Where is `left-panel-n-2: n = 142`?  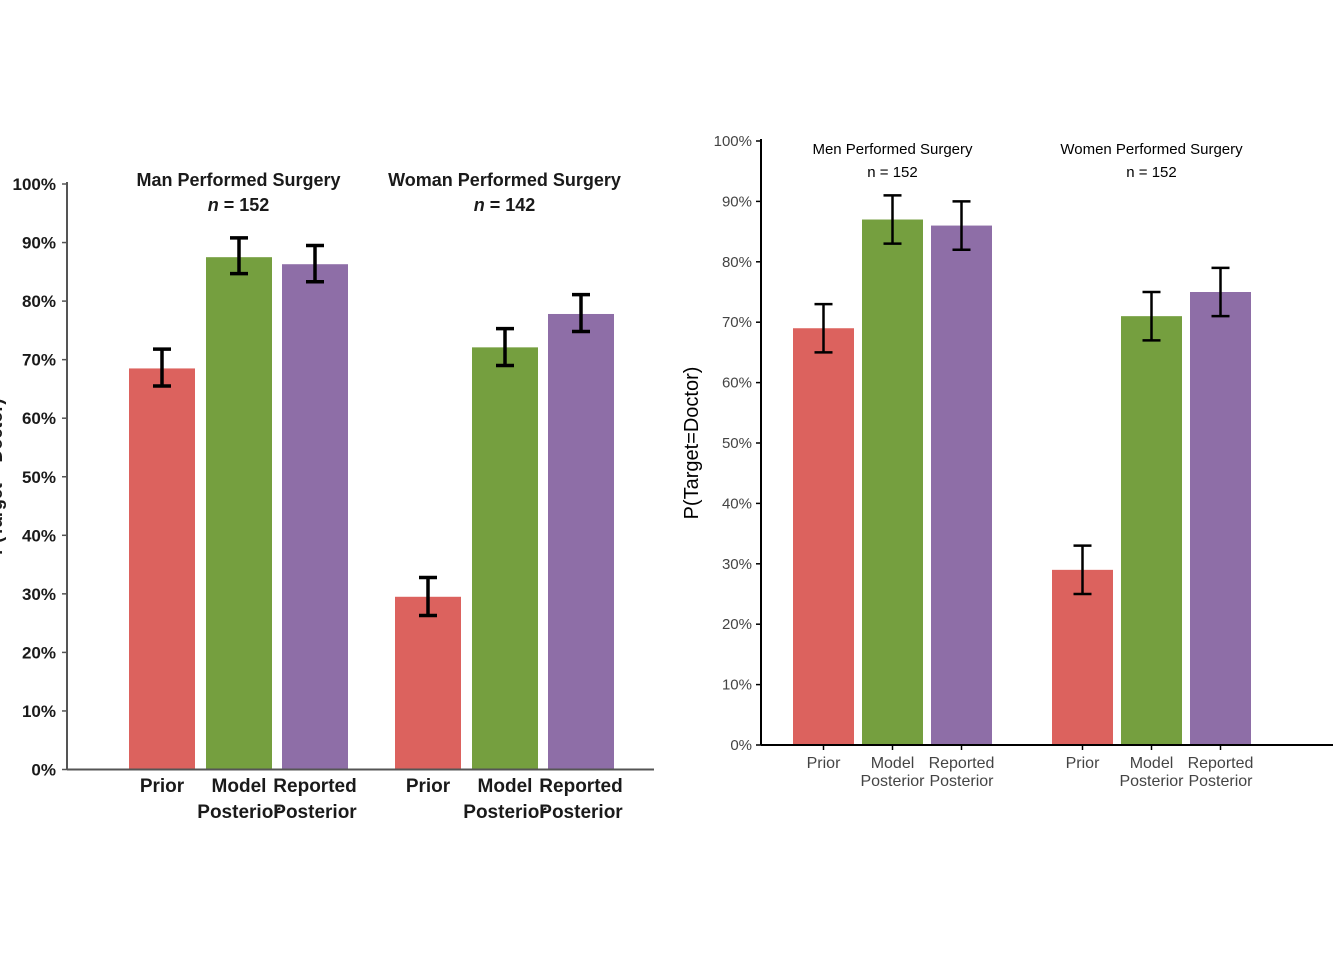 left-panel-n-2: n = 142 is located at coordinates (505, 205).